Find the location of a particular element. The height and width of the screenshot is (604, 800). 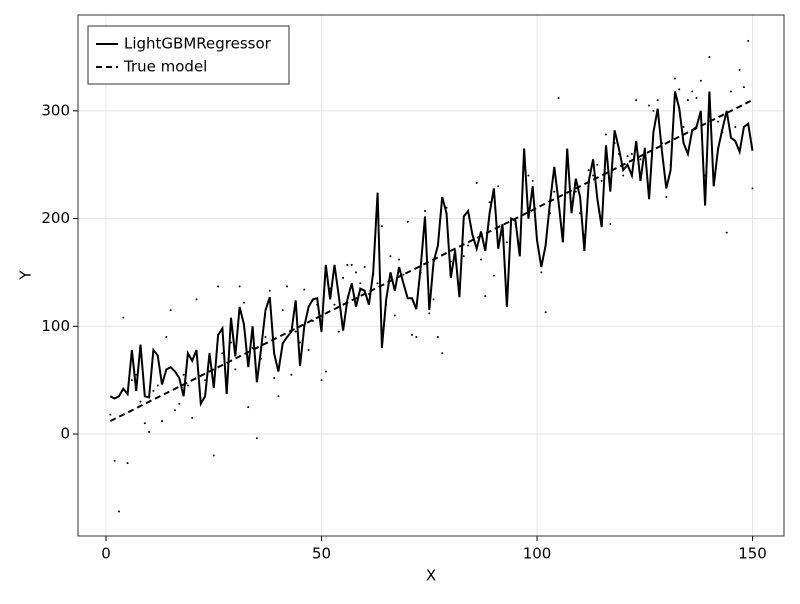

y-tick-label: 200 is located at coordinates (55, 218).